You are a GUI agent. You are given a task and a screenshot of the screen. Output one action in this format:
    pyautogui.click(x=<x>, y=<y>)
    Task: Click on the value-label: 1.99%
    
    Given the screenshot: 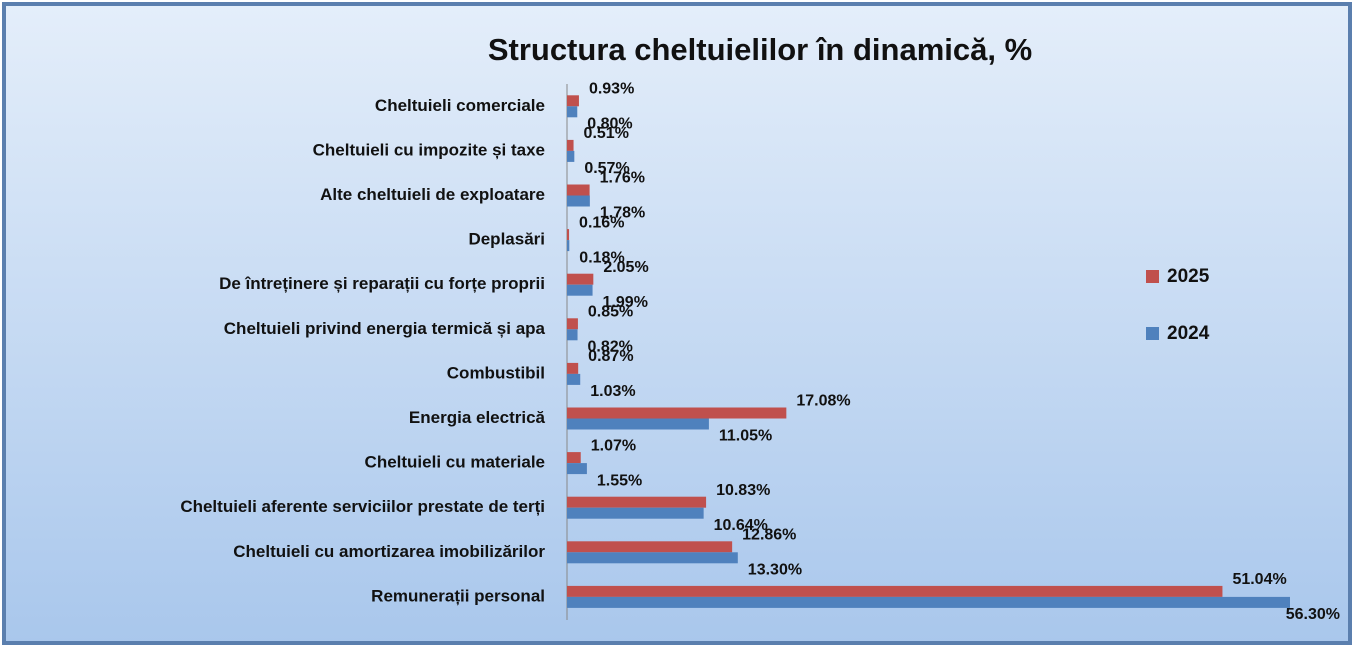 What is the action you would take?
    pyautogui.click(x=625, y=302)
    